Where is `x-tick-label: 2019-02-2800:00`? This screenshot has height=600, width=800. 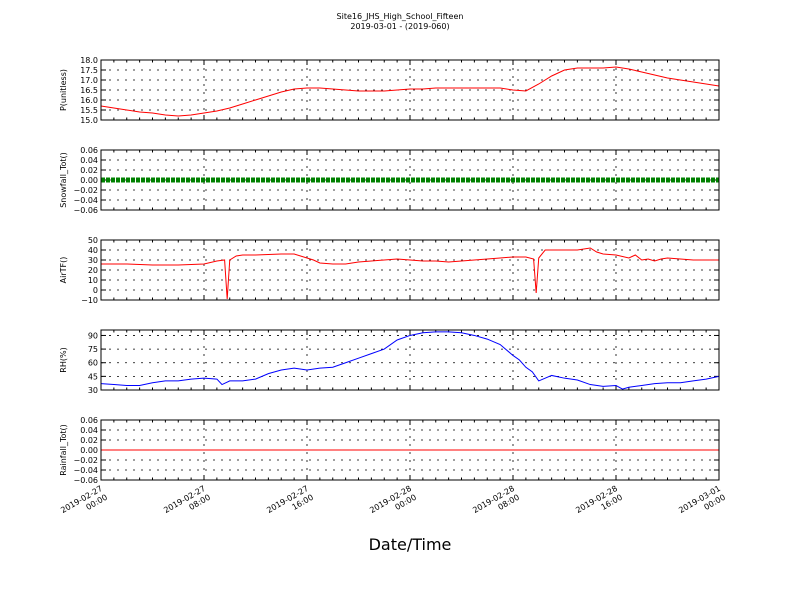 x-tick-label: 2019-02-2800:00 is located at coordinates (393, 504).